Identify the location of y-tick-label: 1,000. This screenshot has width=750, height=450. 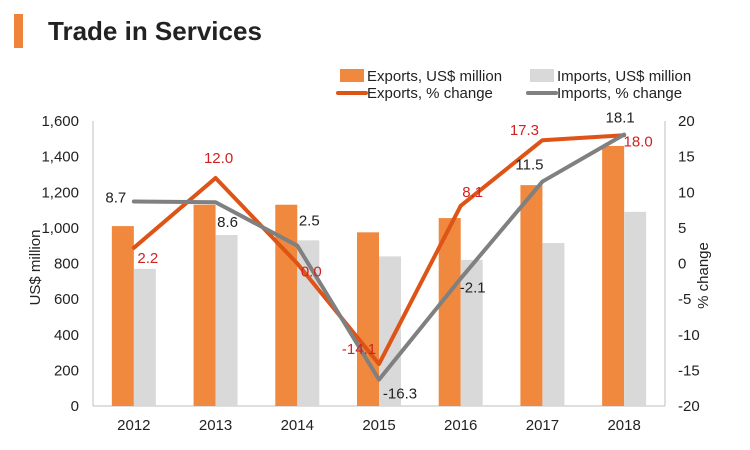
(60, 228).